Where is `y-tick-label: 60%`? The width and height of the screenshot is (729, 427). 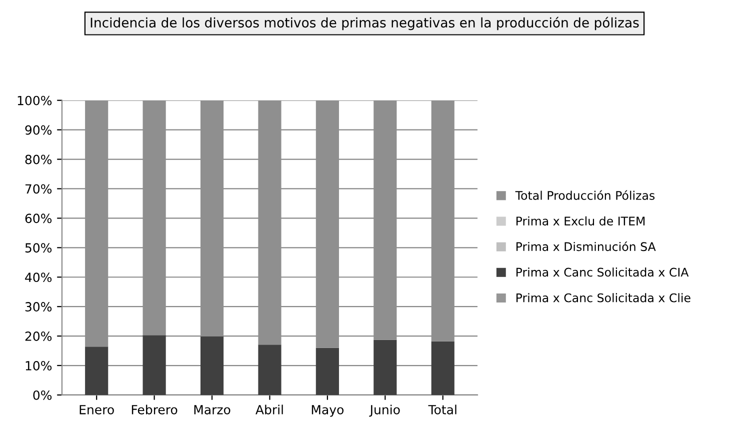 y-tick-label: 60% is located at coordinates (38, 219).